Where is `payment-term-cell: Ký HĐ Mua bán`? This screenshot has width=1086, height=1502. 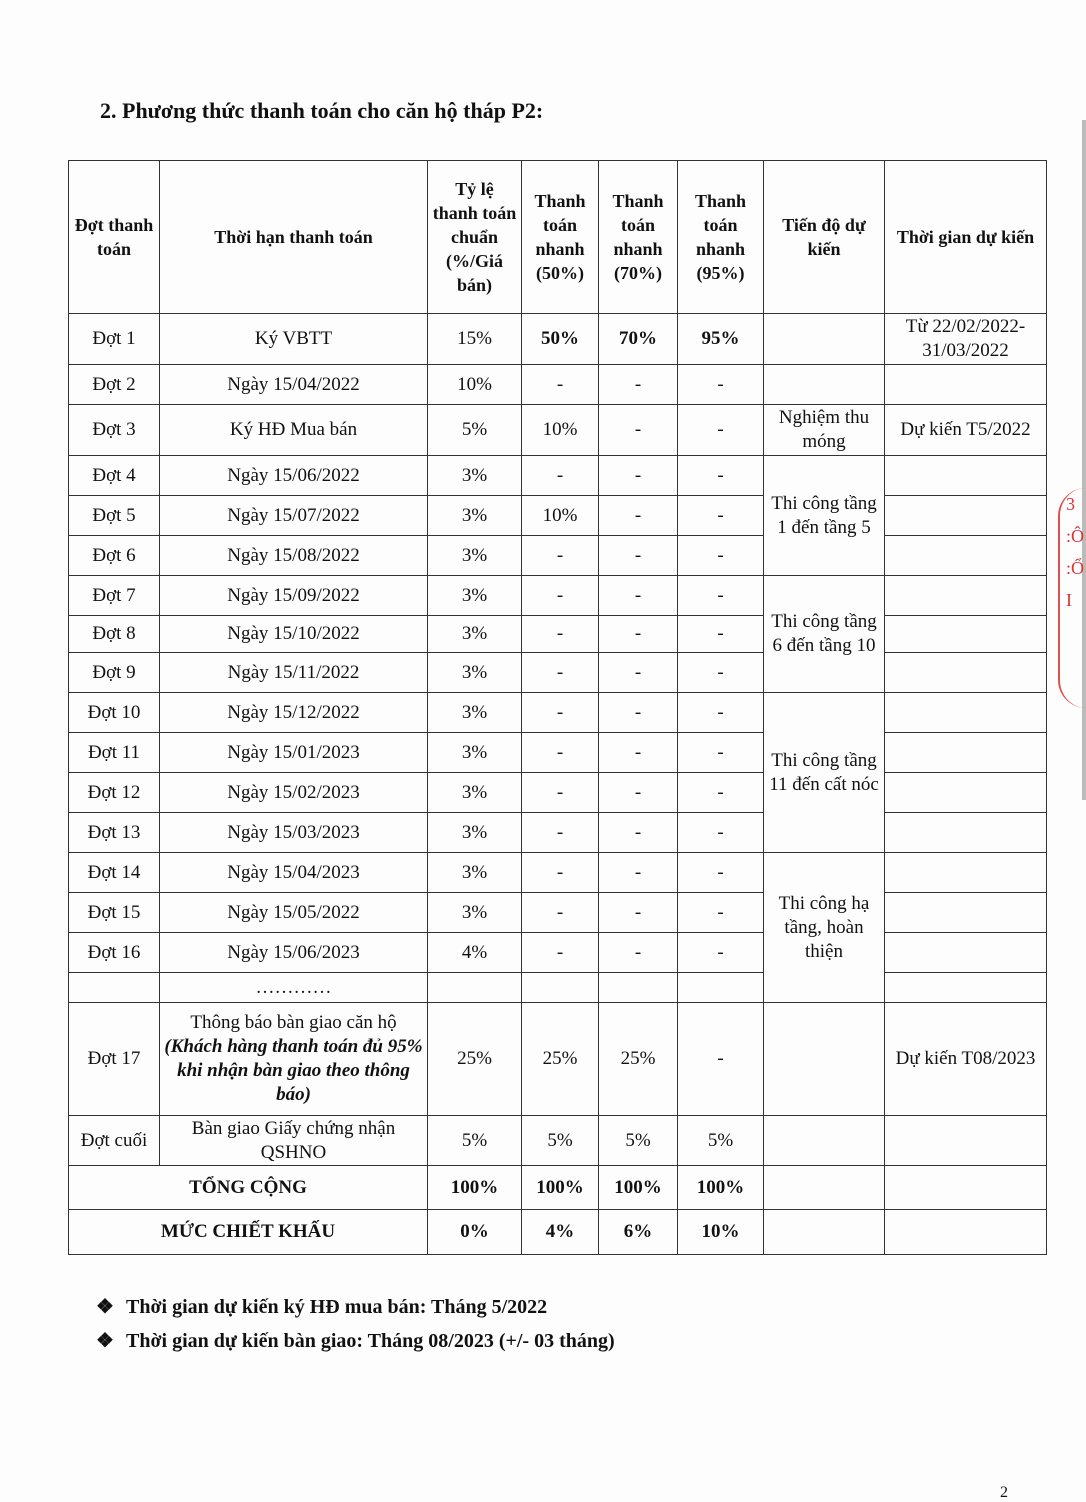
payment-term-cell: Ký HĐ Mua bán is located at coordinates (293, 430).